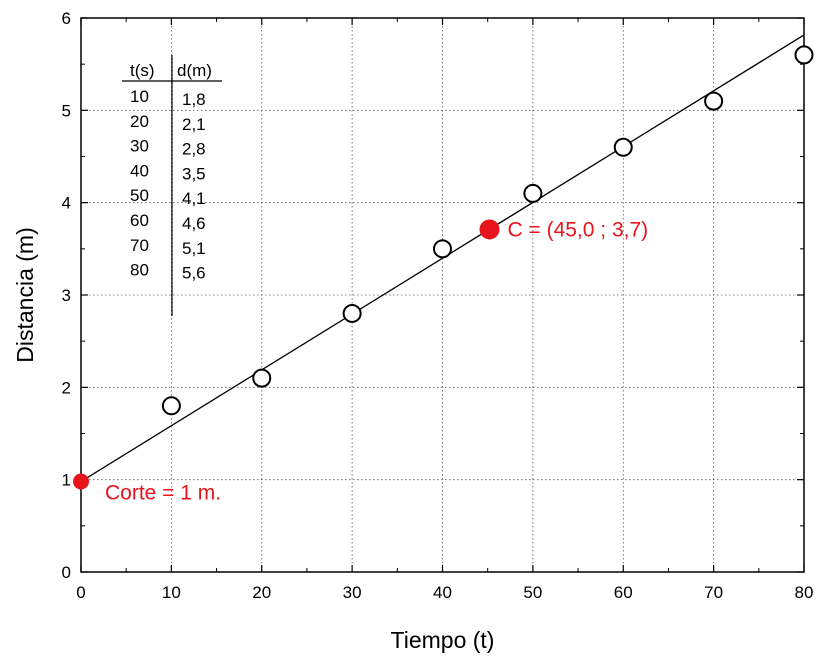  What do you see at coordinates (66, 110) in the screenshot?
I see `y-tick-label: 5` at bounding box center [66, 110].